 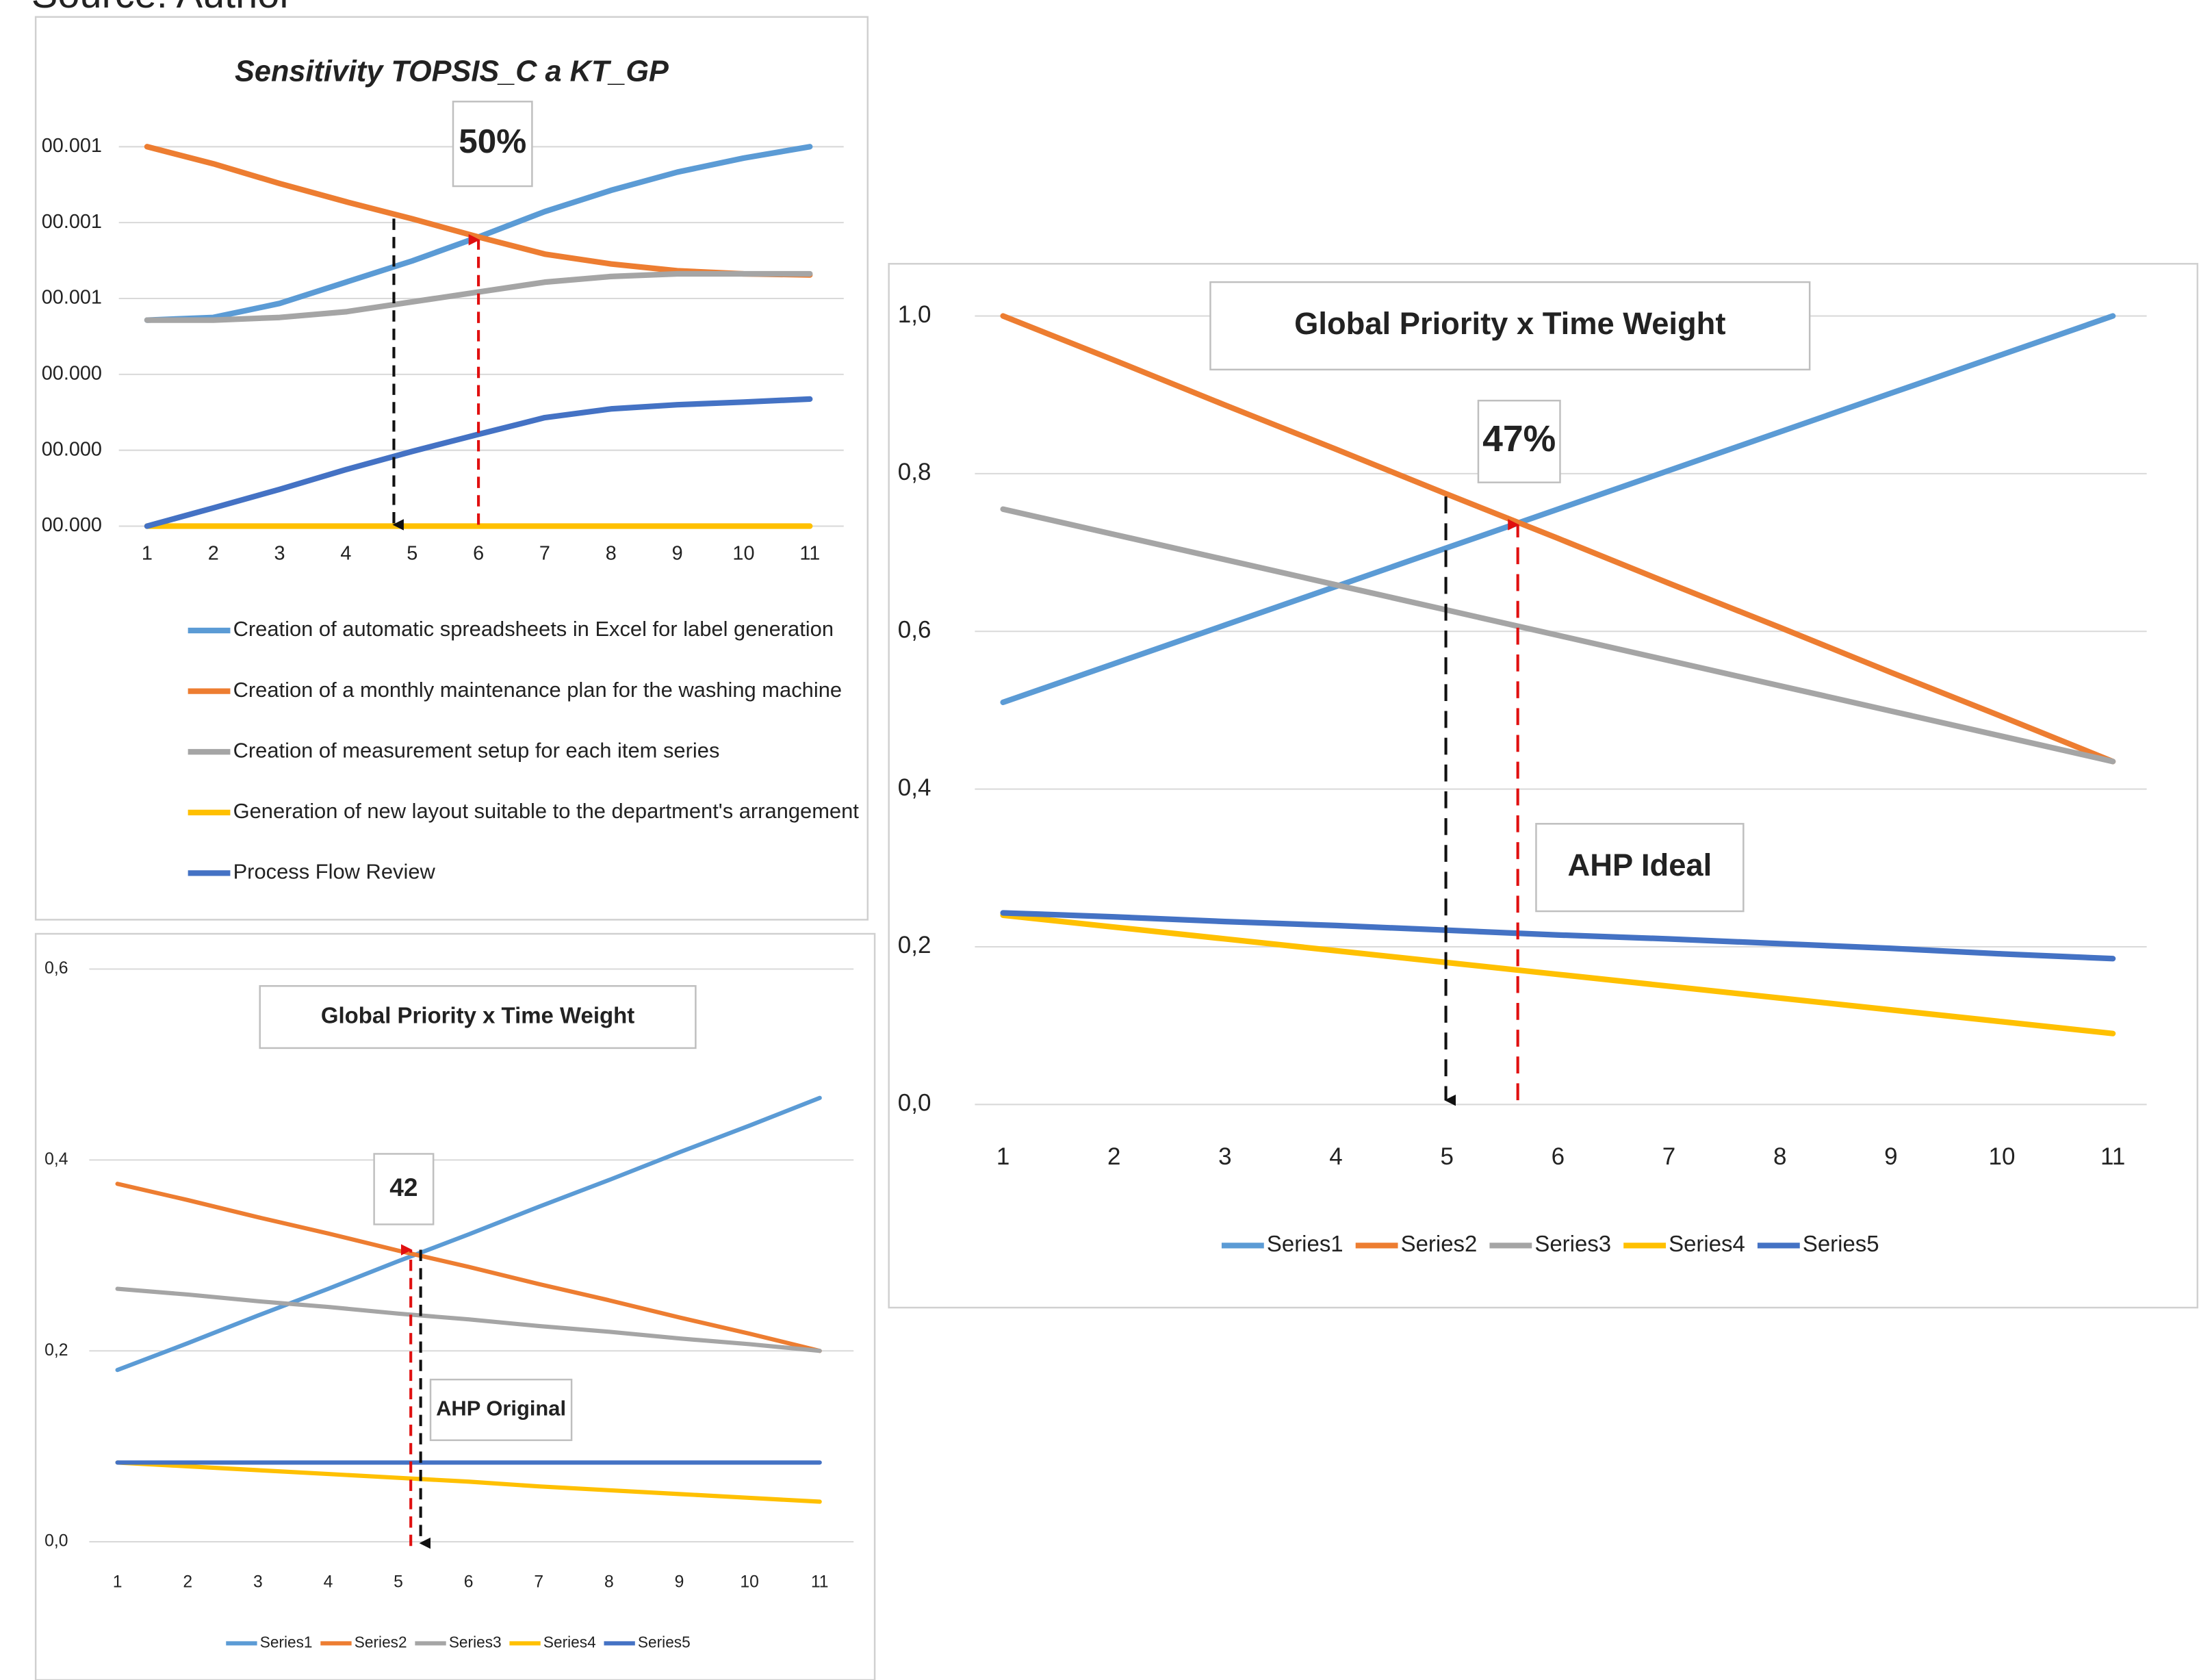 I want to click on annotation: AHP Ideal, so click(x=1640, y=865).